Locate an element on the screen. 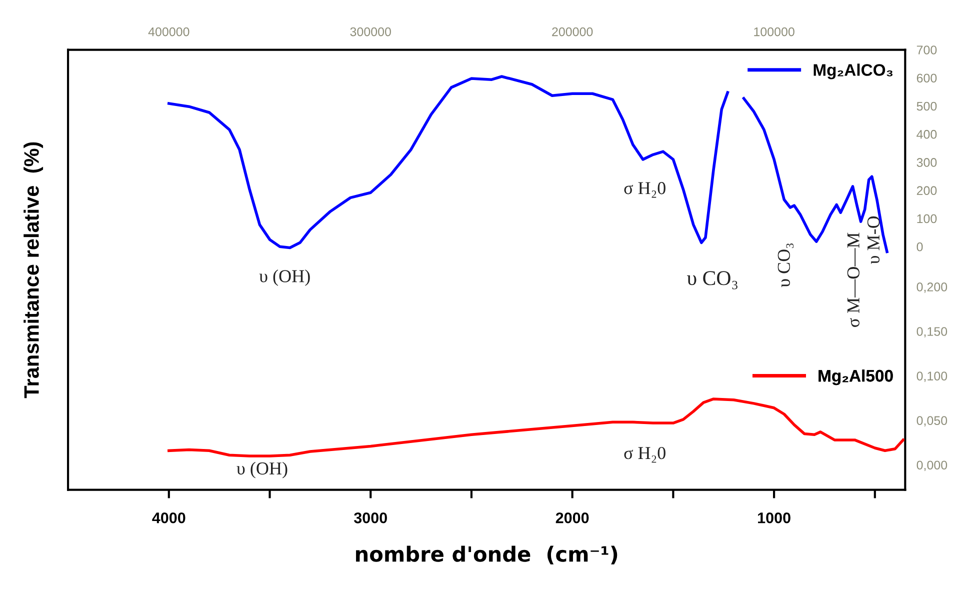 The image size is (965, 607). y3-tick-label: 0,100 is located at coordinates (932, 377).